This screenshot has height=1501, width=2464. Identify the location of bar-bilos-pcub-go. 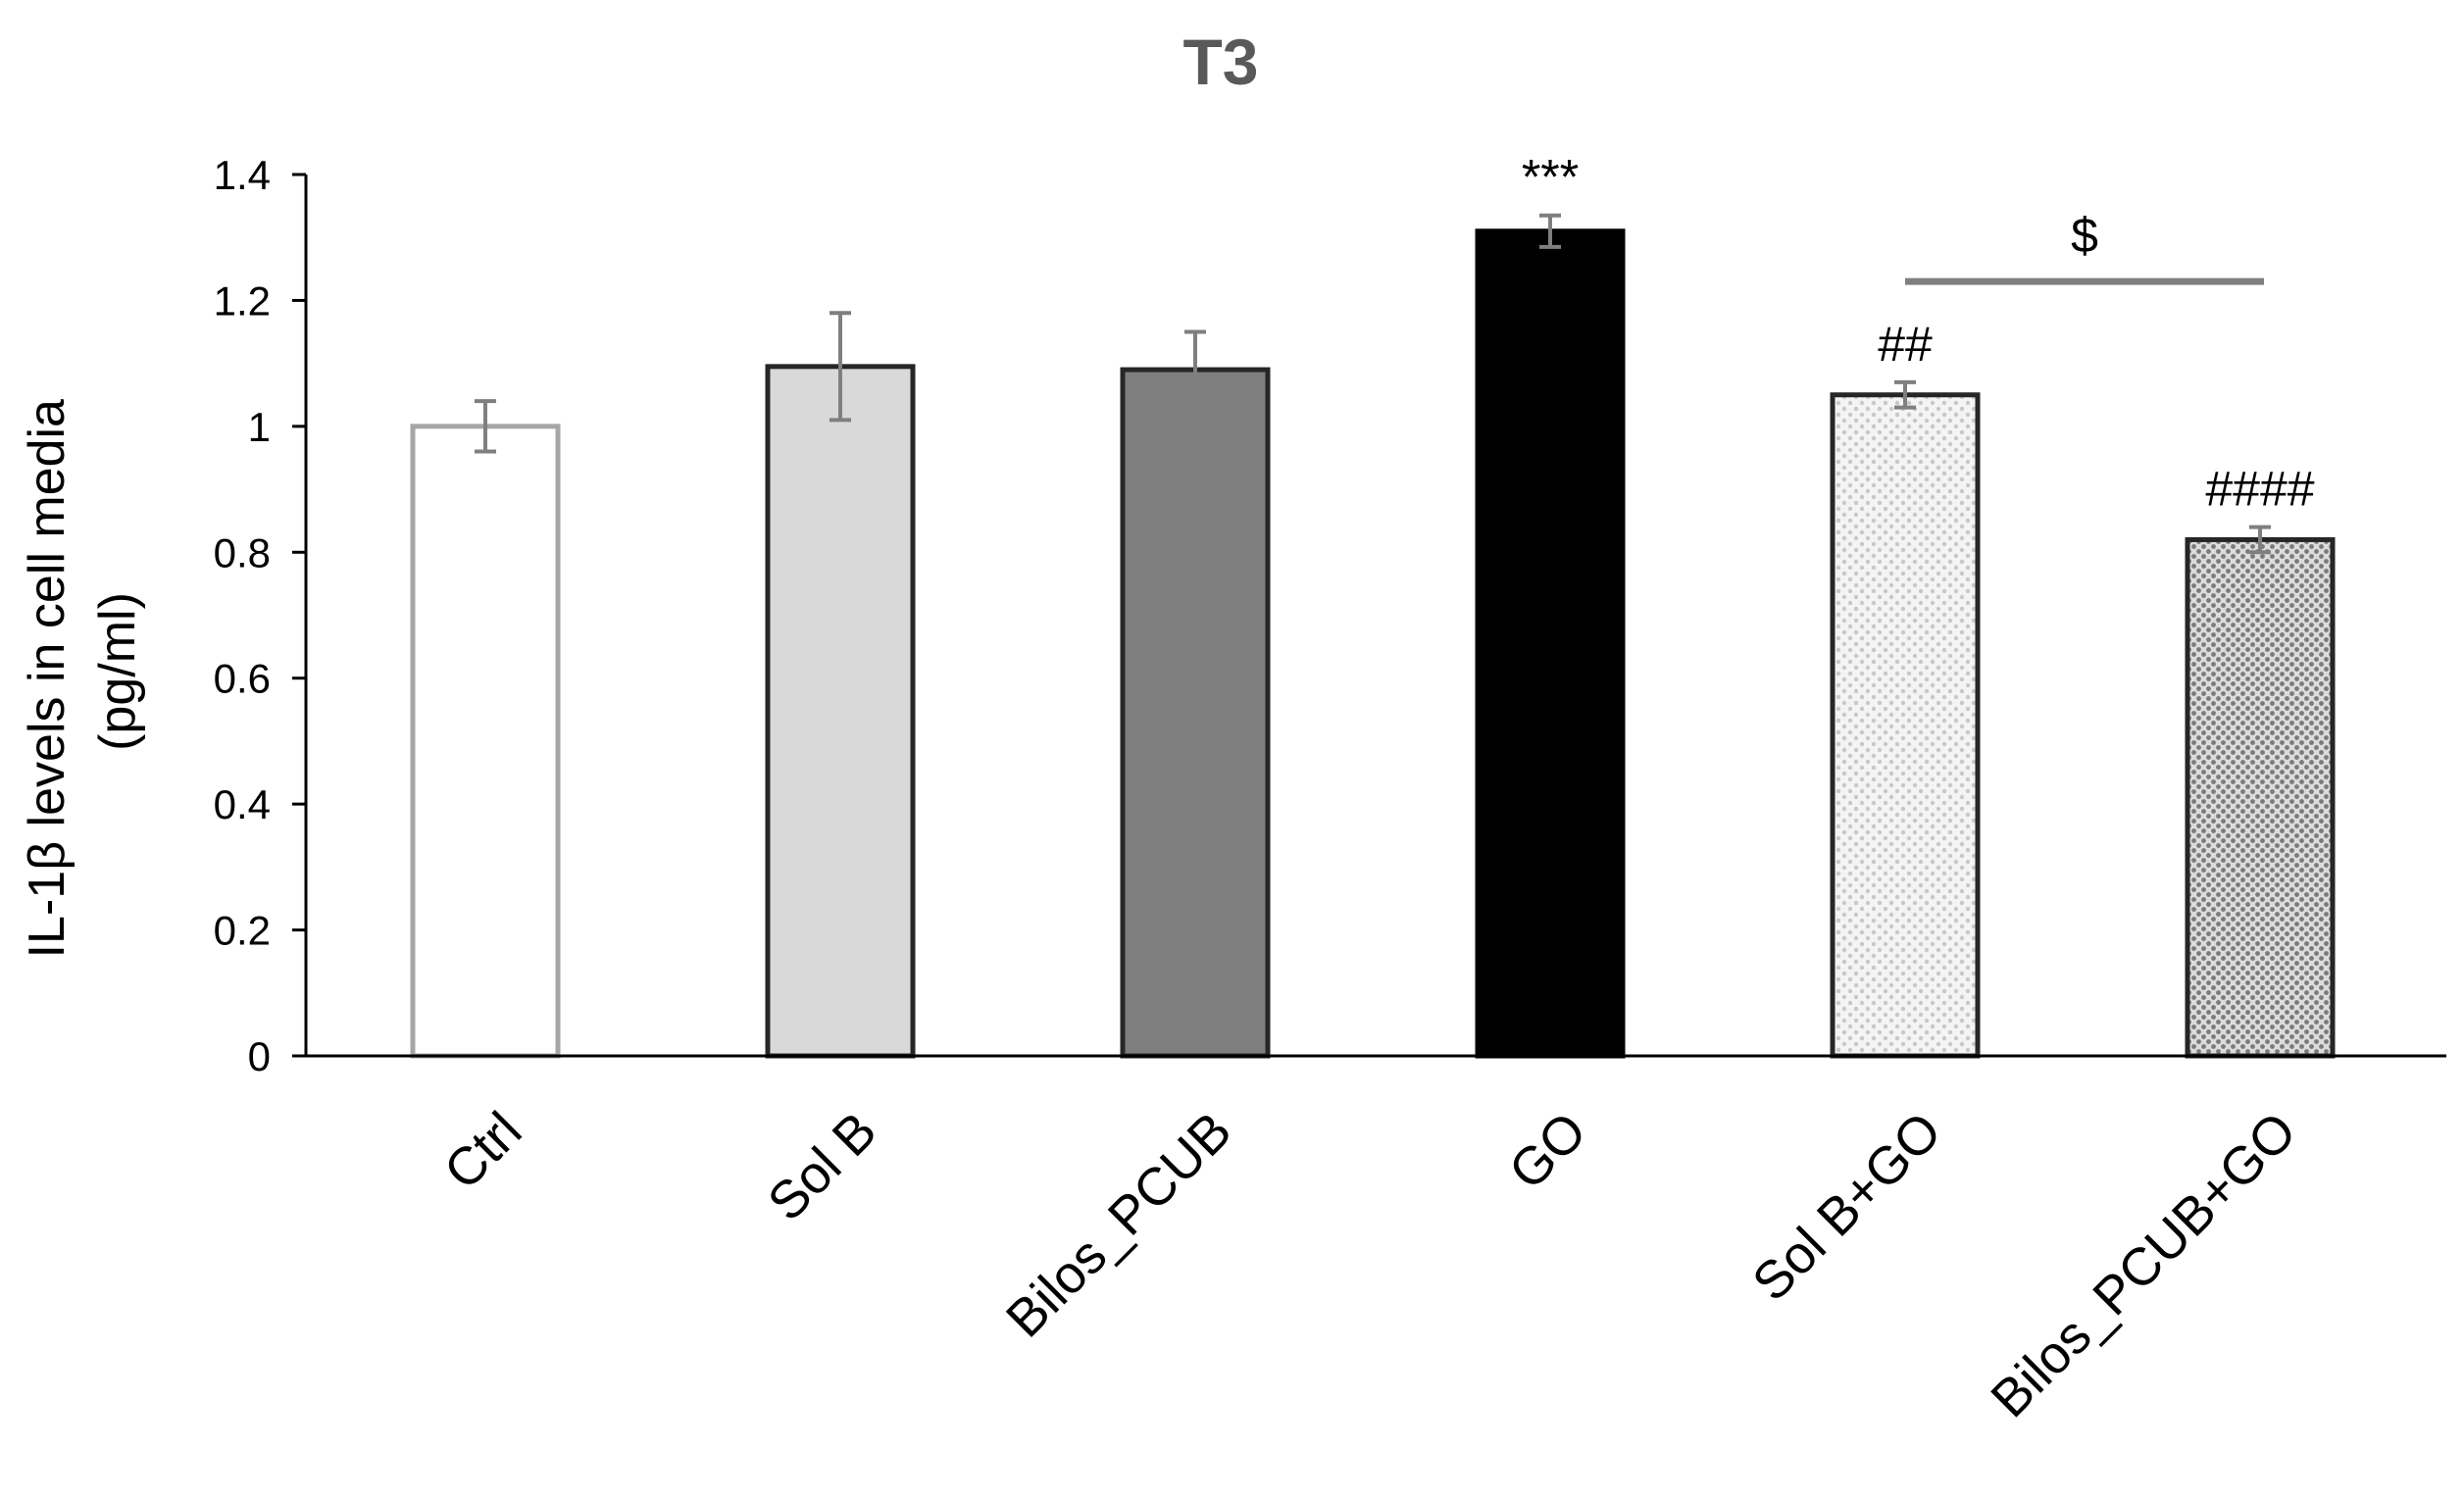
(2260, 798).